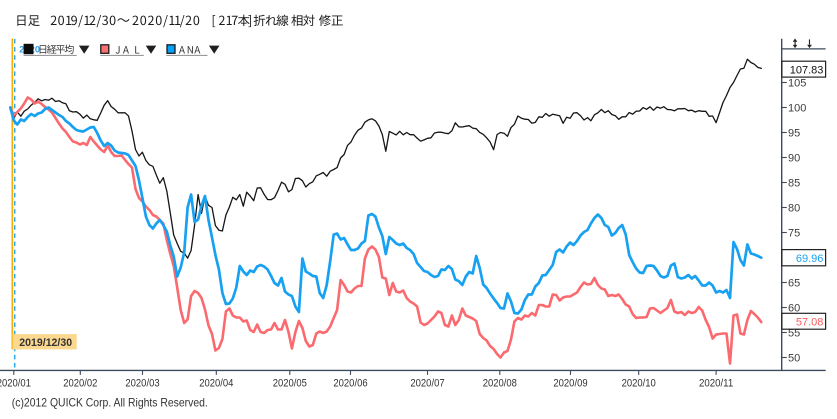 The image size is (837, 419). I want to click on svg-text: 107.83, so click(807, 70).